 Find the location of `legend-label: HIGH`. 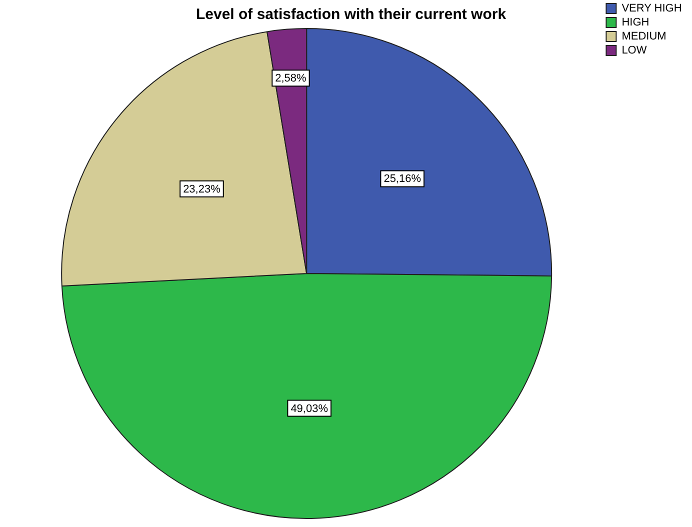

legend-label: HIGH is located at coordinates (636, 22).